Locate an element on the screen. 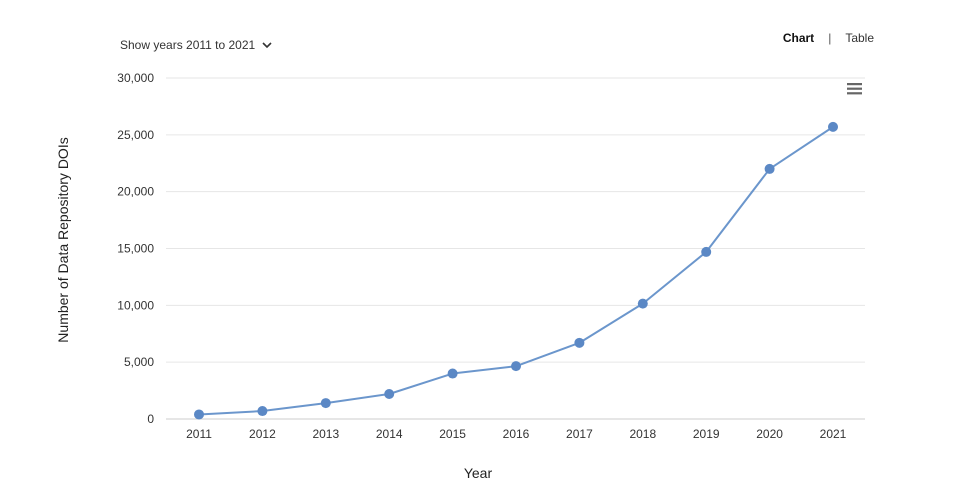 The height and width of the screenshot is (500, 960). x-tick-label: 2019 is located at coordinates (706, 434).